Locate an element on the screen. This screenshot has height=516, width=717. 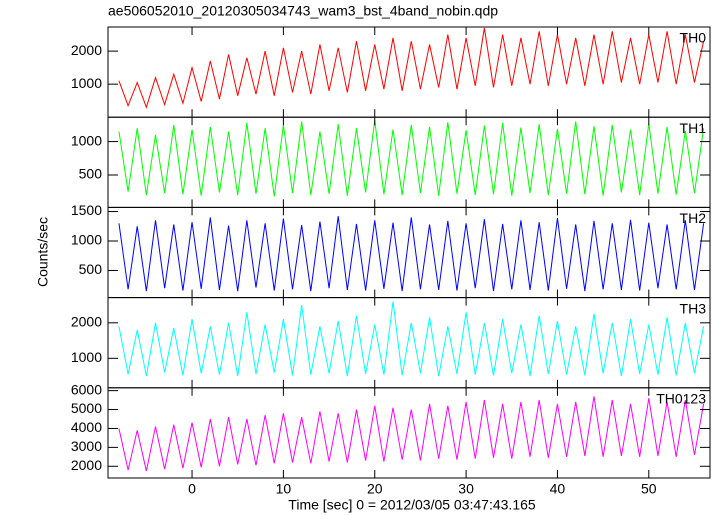
y-tick-label: 3000 is located at coordinates (86, 446).